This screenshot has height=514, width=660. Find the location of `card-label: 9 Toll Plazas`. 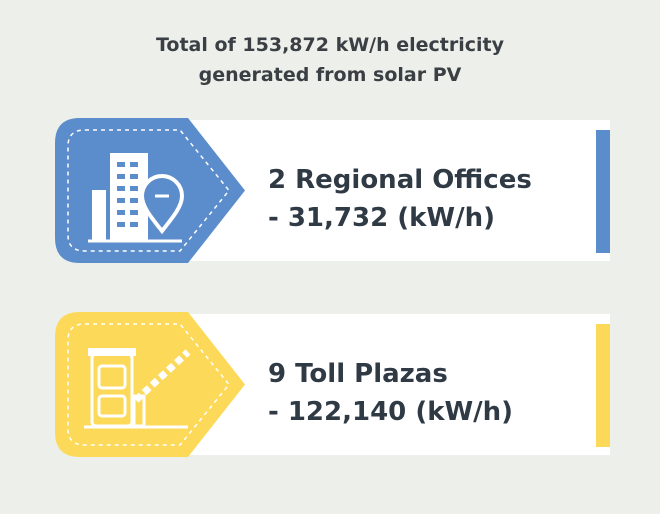

card-label: 9 Toll Plazas is located at coordinates (358, 374).